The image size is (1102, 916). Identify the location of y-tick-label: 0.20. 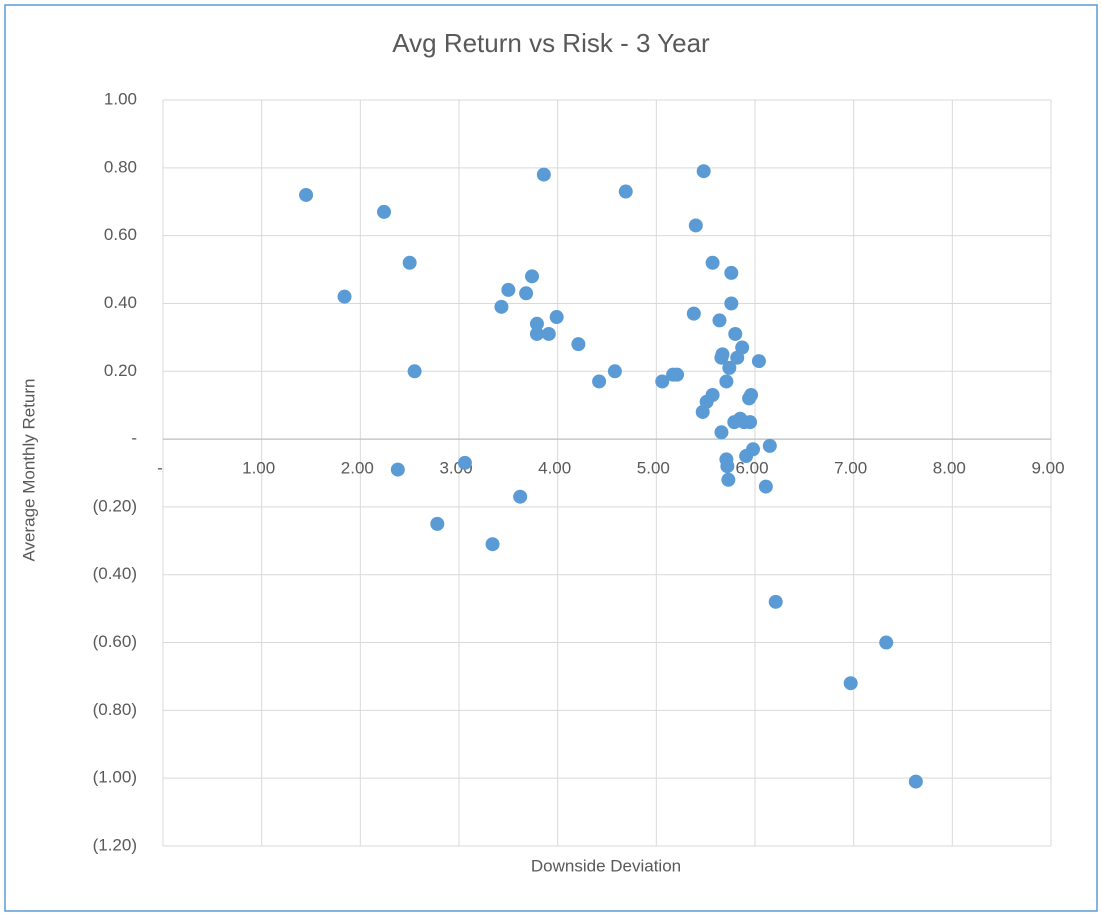
(120, 370).